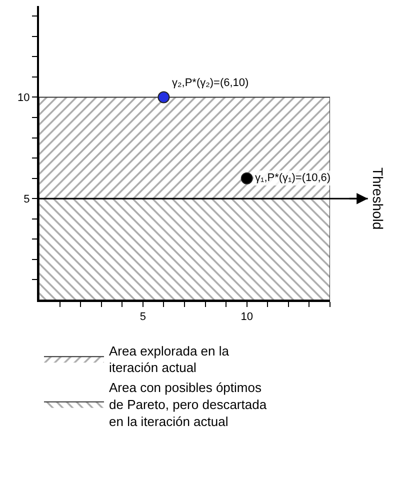 The width and height of the screenshot is (411, 492). I want to click on annotation: γ₂,P*(γ₂)=(6,10), so click(210, 83).